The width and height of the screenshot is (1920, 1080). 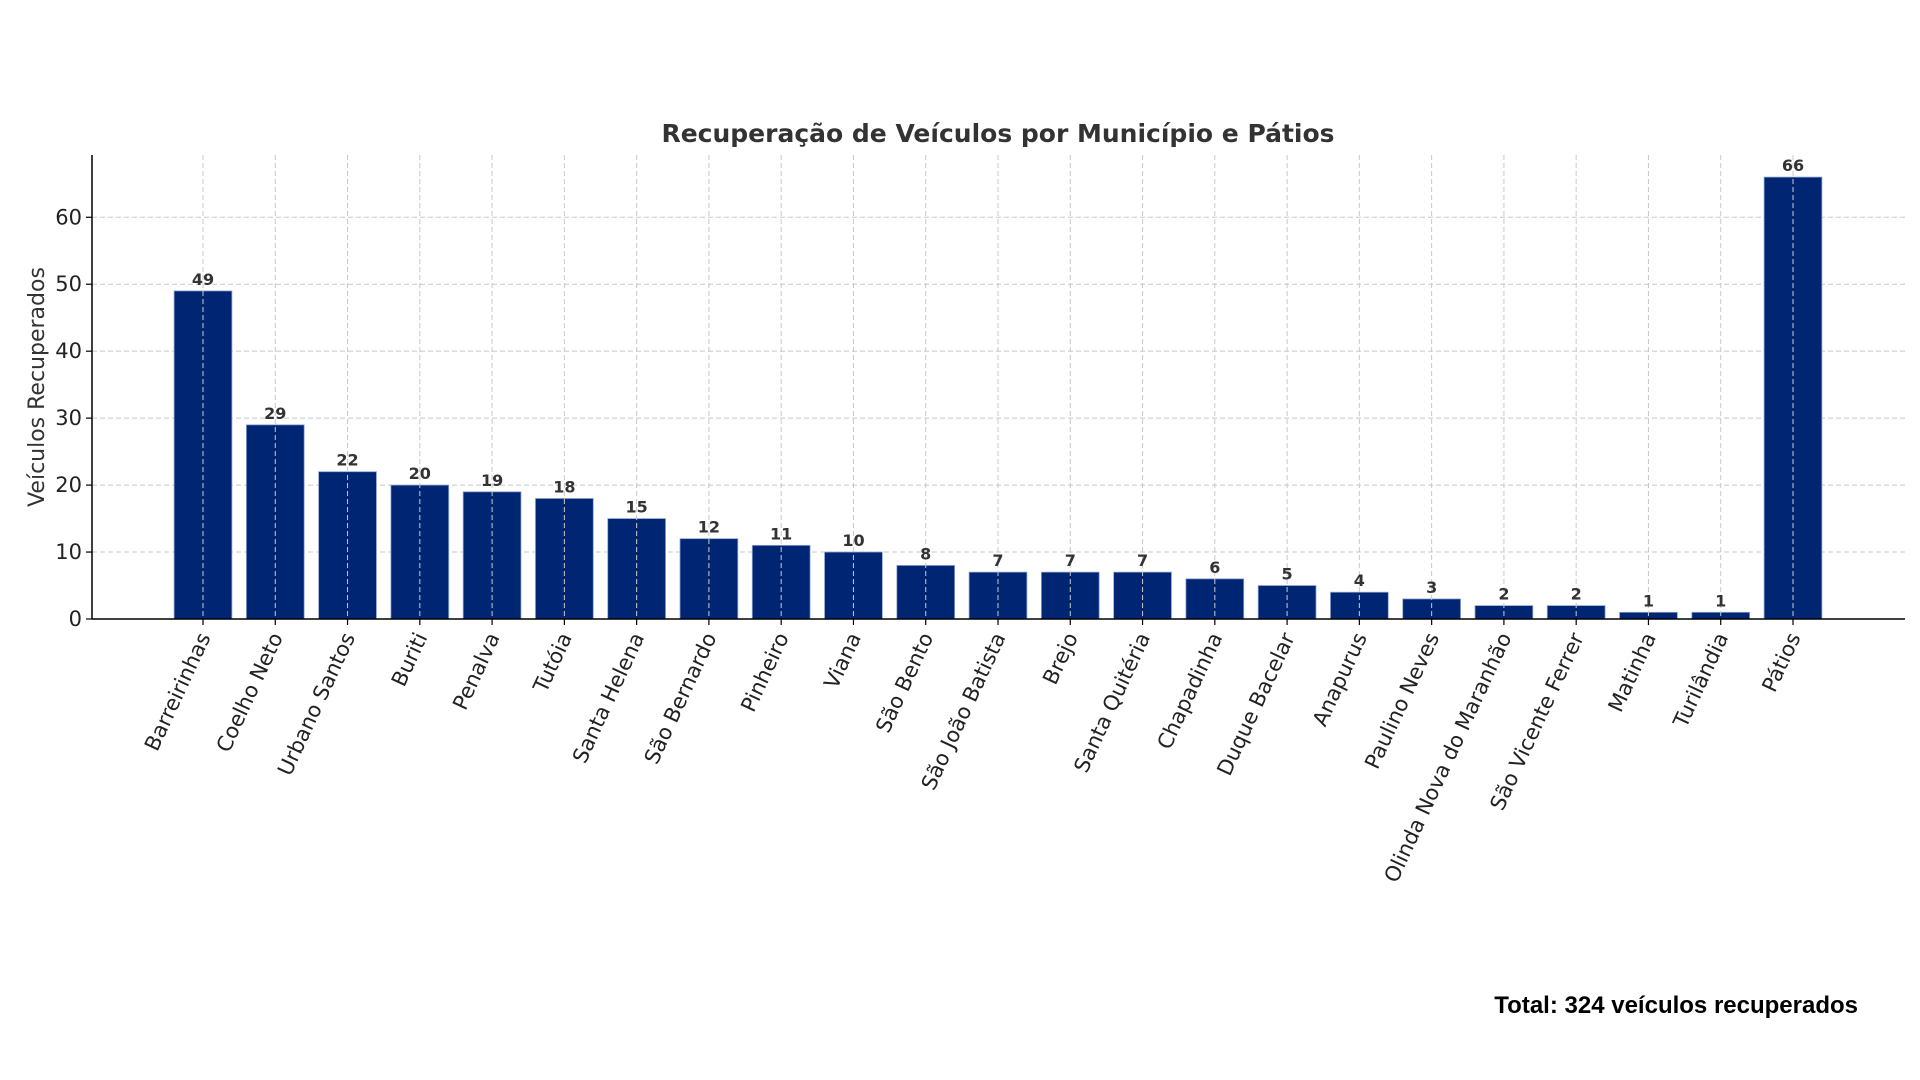 What do you see at coordinates (68, 418) in the screenshot?
I see `y-tick-label: 30` at bounding box center [68, 418].